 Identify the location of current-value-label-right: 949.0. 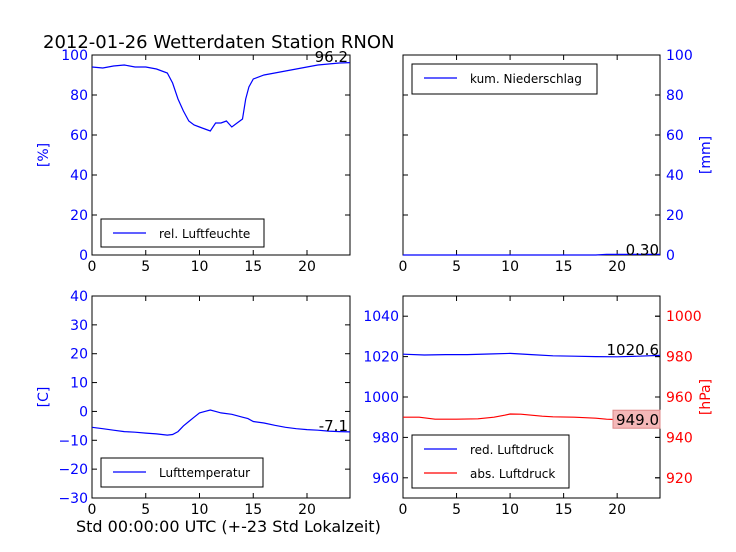
(637, 420).